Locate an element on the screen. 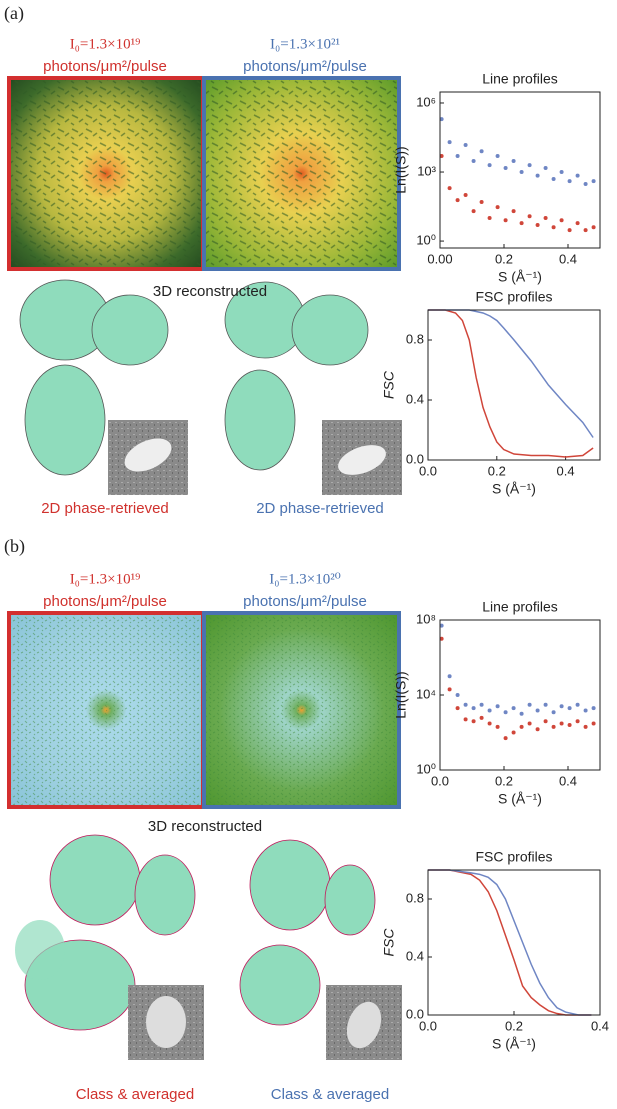  panel-label: (b) is located at coordinates (14, 546).